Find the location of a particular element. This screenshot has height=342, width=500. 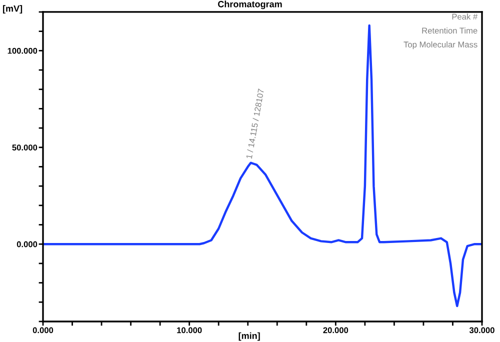

chart-title: Chromatogram is located at coordinates (250, 5).